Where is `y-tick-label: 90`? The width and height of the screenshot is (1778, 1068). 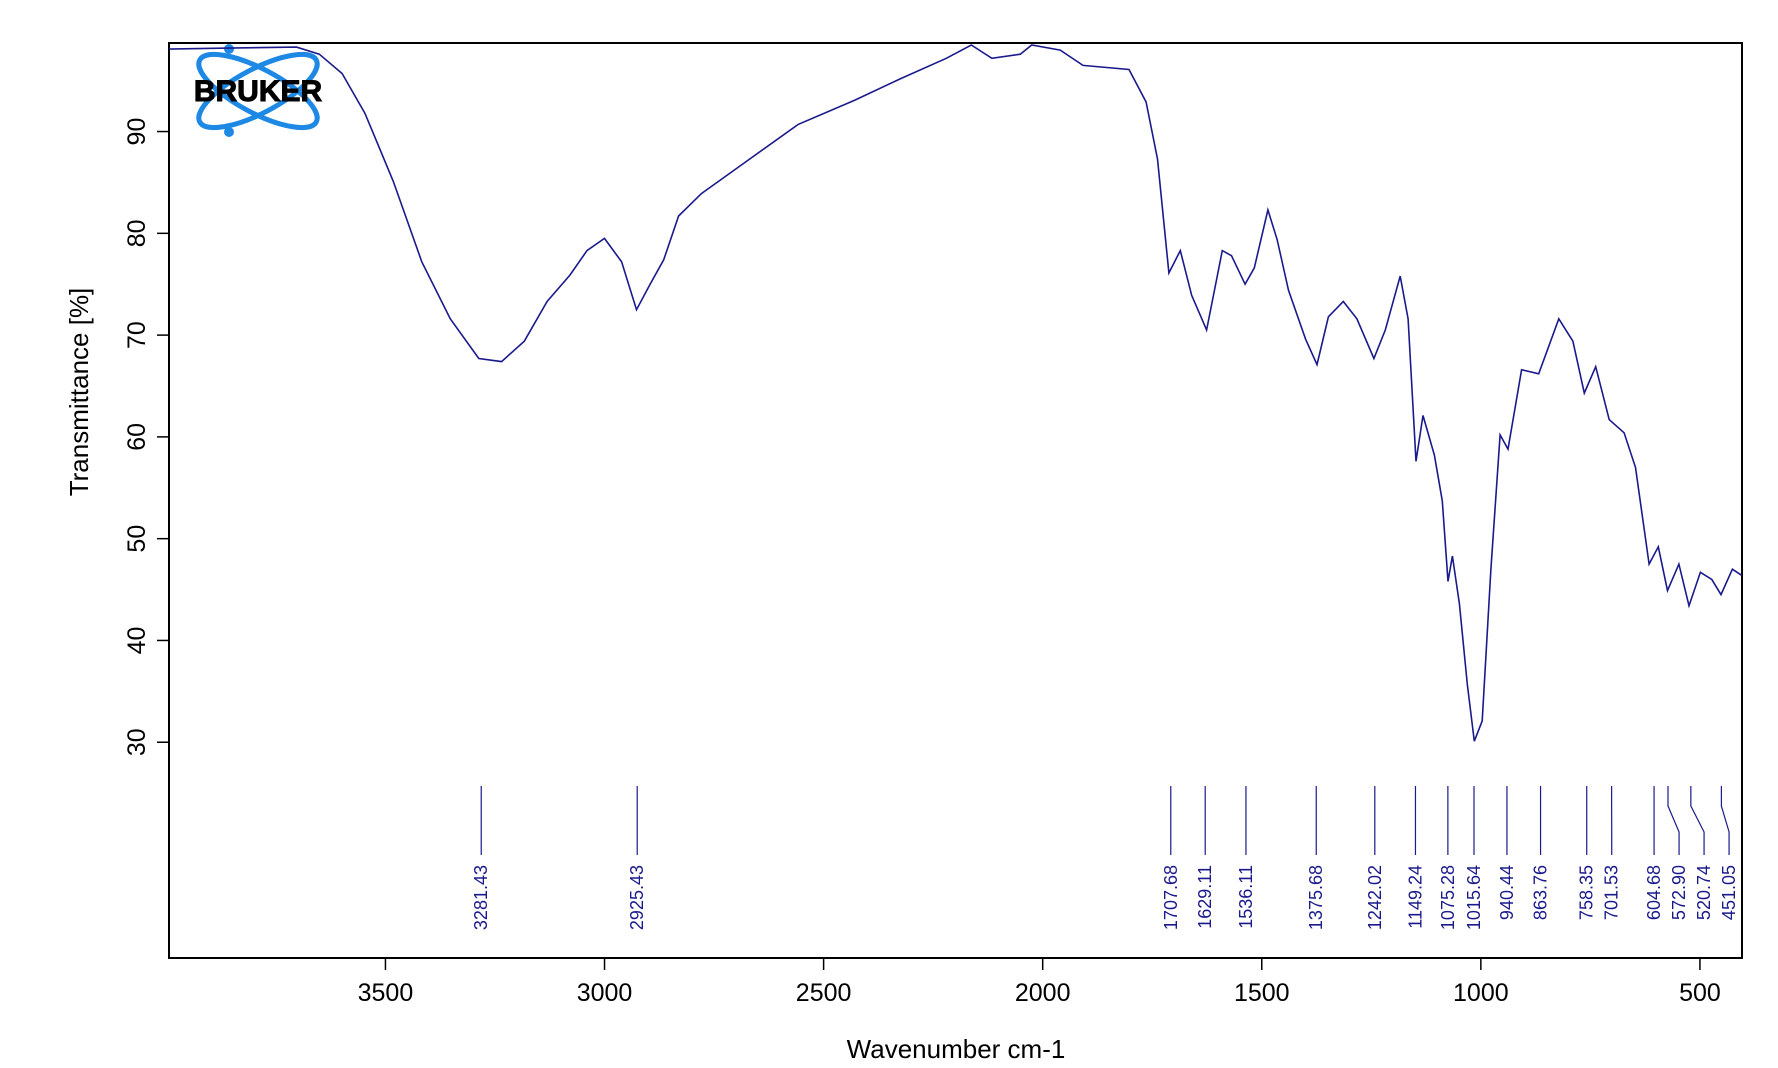 y-tick-label: 90 is located at coordinates (137, 132).